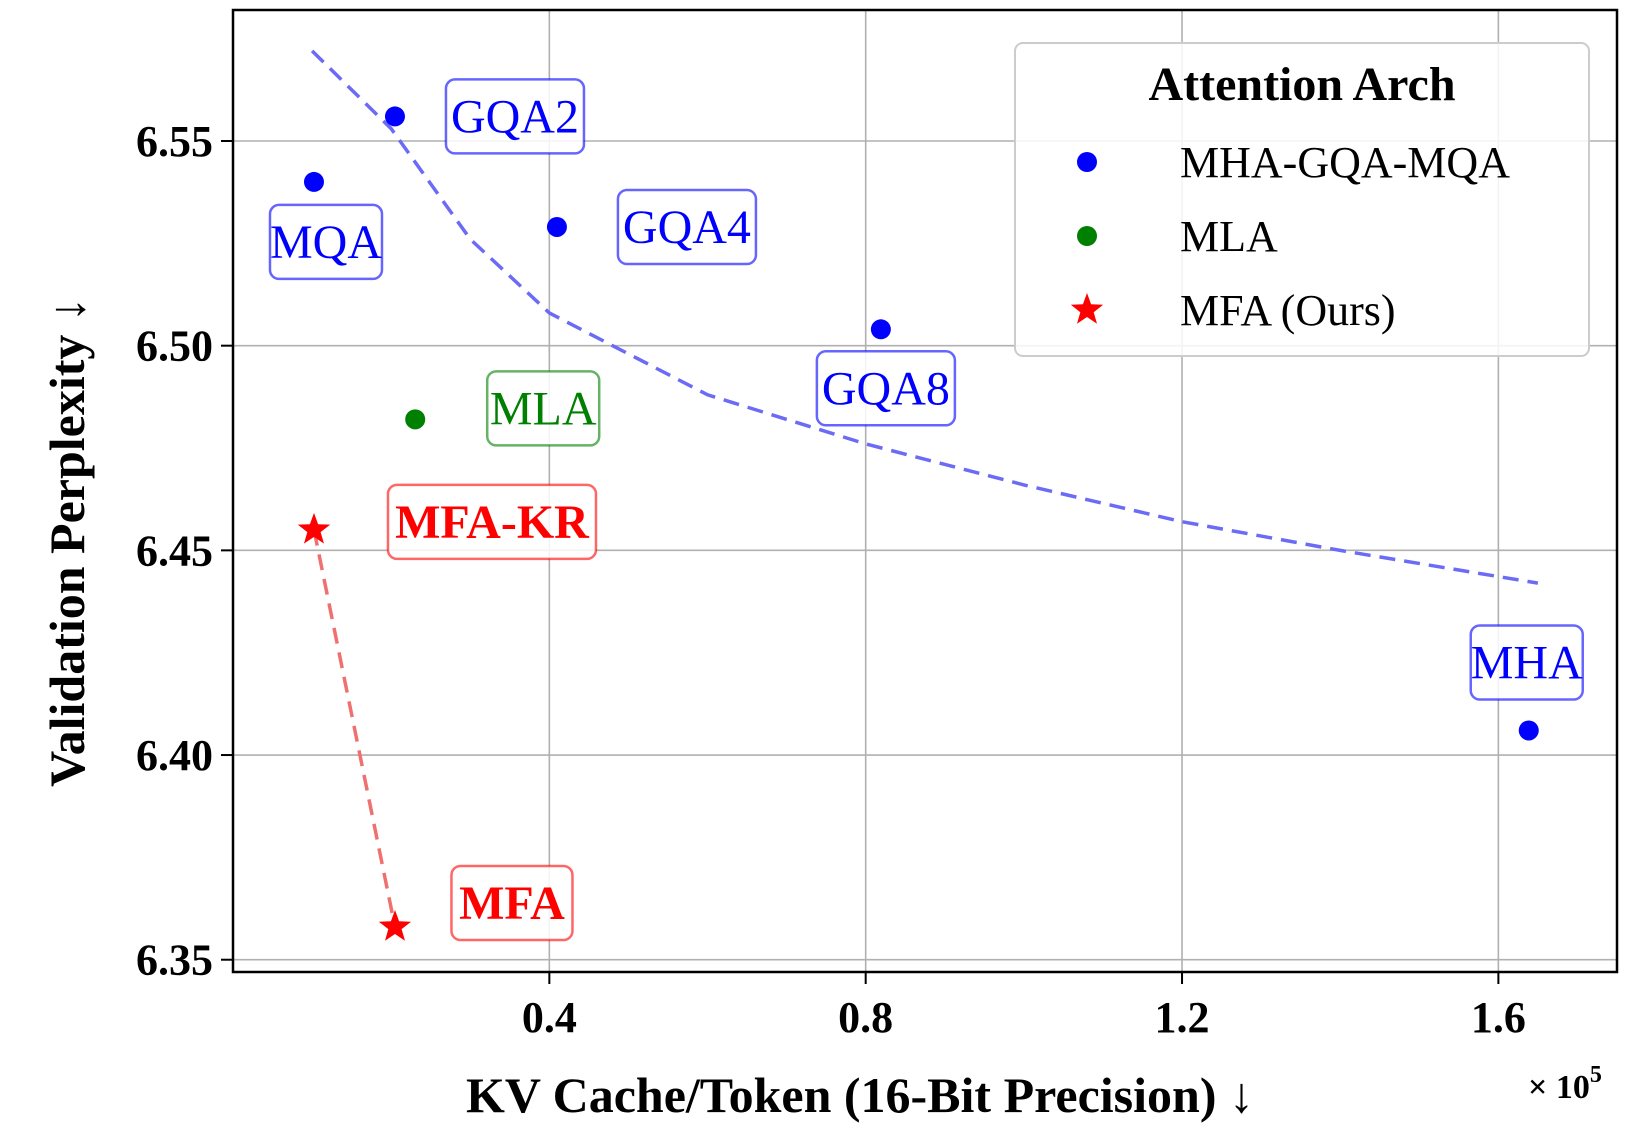 Image resolution: width=1644 pixels, height=1131 pixels. I want to click on legend-entry: MHA-GQA-MQA, so click(1293, 162).